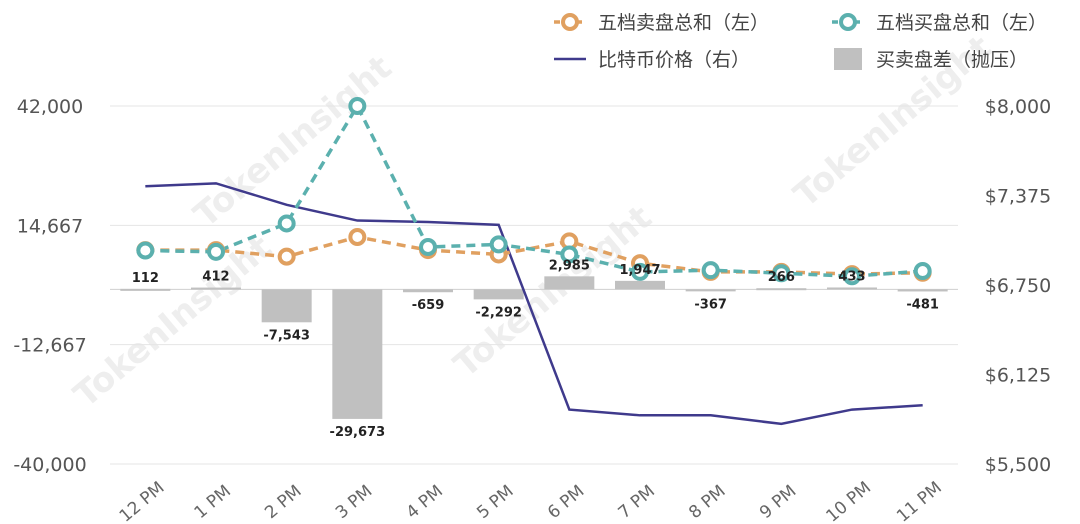 This screenshot has height=524, width=1080. I want to click on legend: 五档卖盘总和（左） 五档买盘总和（左） 比特币价格（右） 买卖盘差（抛压）, so click(800, 41).